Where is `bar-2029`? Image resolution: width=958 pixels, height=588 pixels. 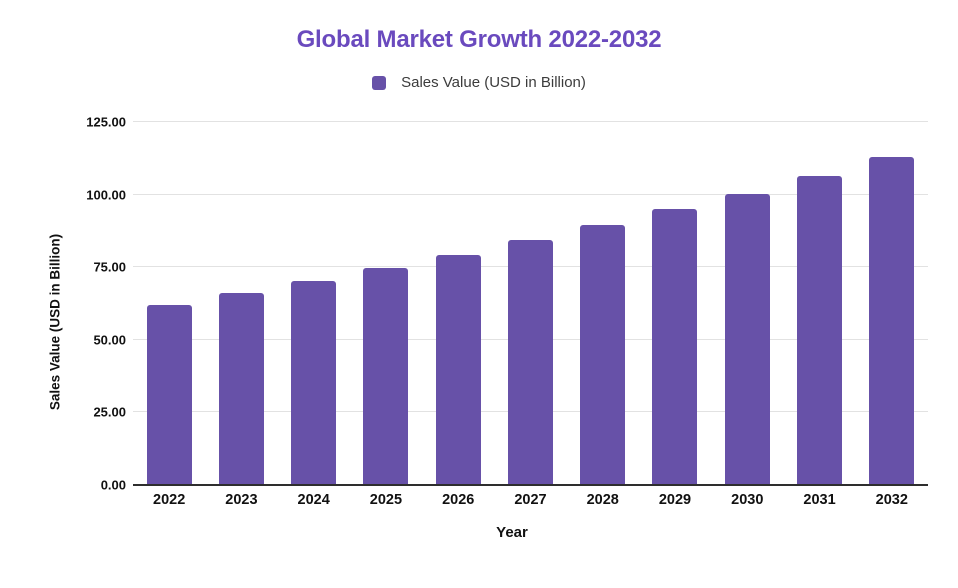
bar-2029 is located at coordinates (675, 347).